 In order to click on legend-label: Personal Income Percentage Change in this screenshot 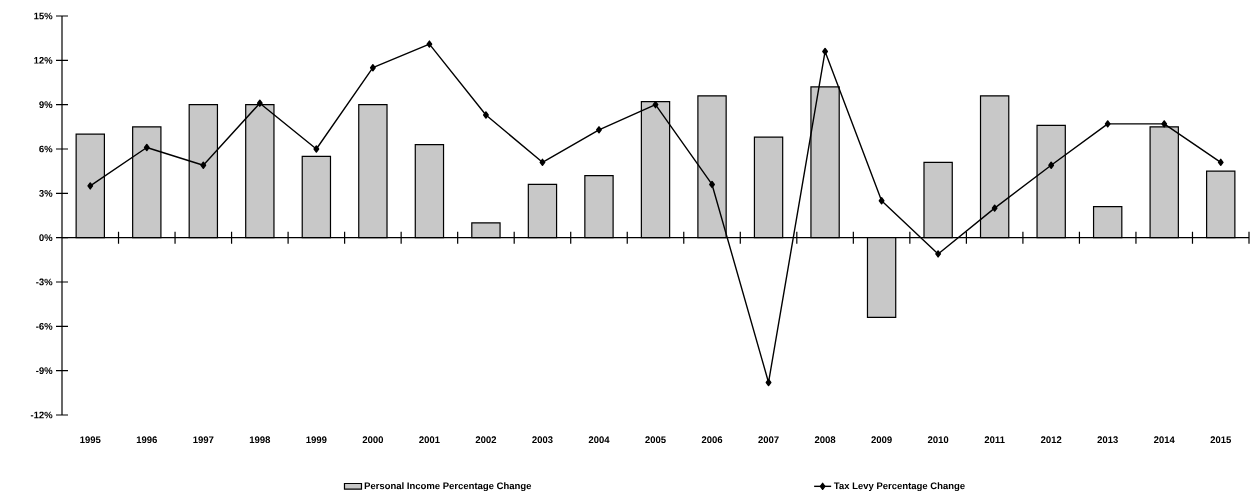, I will do `click(448, 487)`.